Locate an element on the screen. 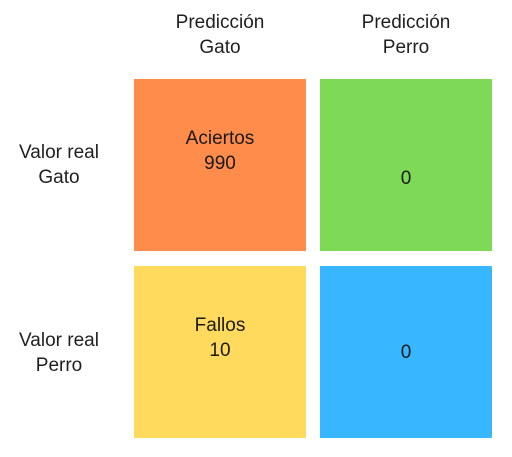 The image size is (512, 457). row-header-valor-real-gato: Valor real Gato is located at coordinates (59, 165).